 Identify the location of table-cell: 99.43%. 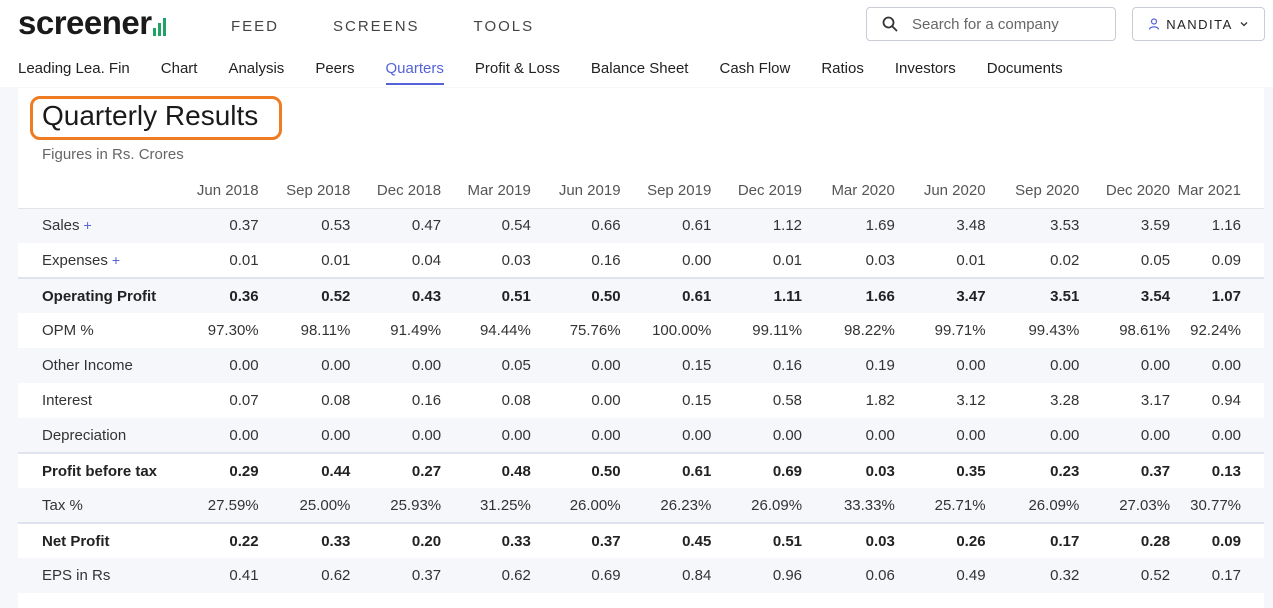
(1054, 330).